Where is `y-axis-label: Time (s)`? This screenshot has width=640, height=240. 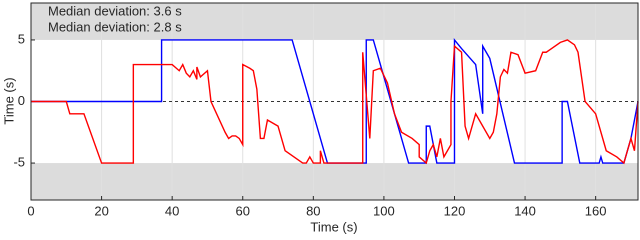 y-axis-label: Time (s) is located at coordinates (8, 100).